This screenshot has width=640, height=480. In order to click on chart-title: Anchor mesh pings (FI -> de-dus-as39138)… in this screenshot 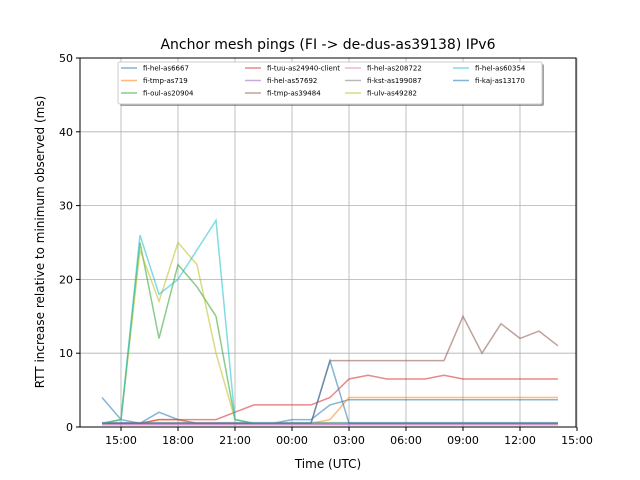, I will do `click(327, 45)`.